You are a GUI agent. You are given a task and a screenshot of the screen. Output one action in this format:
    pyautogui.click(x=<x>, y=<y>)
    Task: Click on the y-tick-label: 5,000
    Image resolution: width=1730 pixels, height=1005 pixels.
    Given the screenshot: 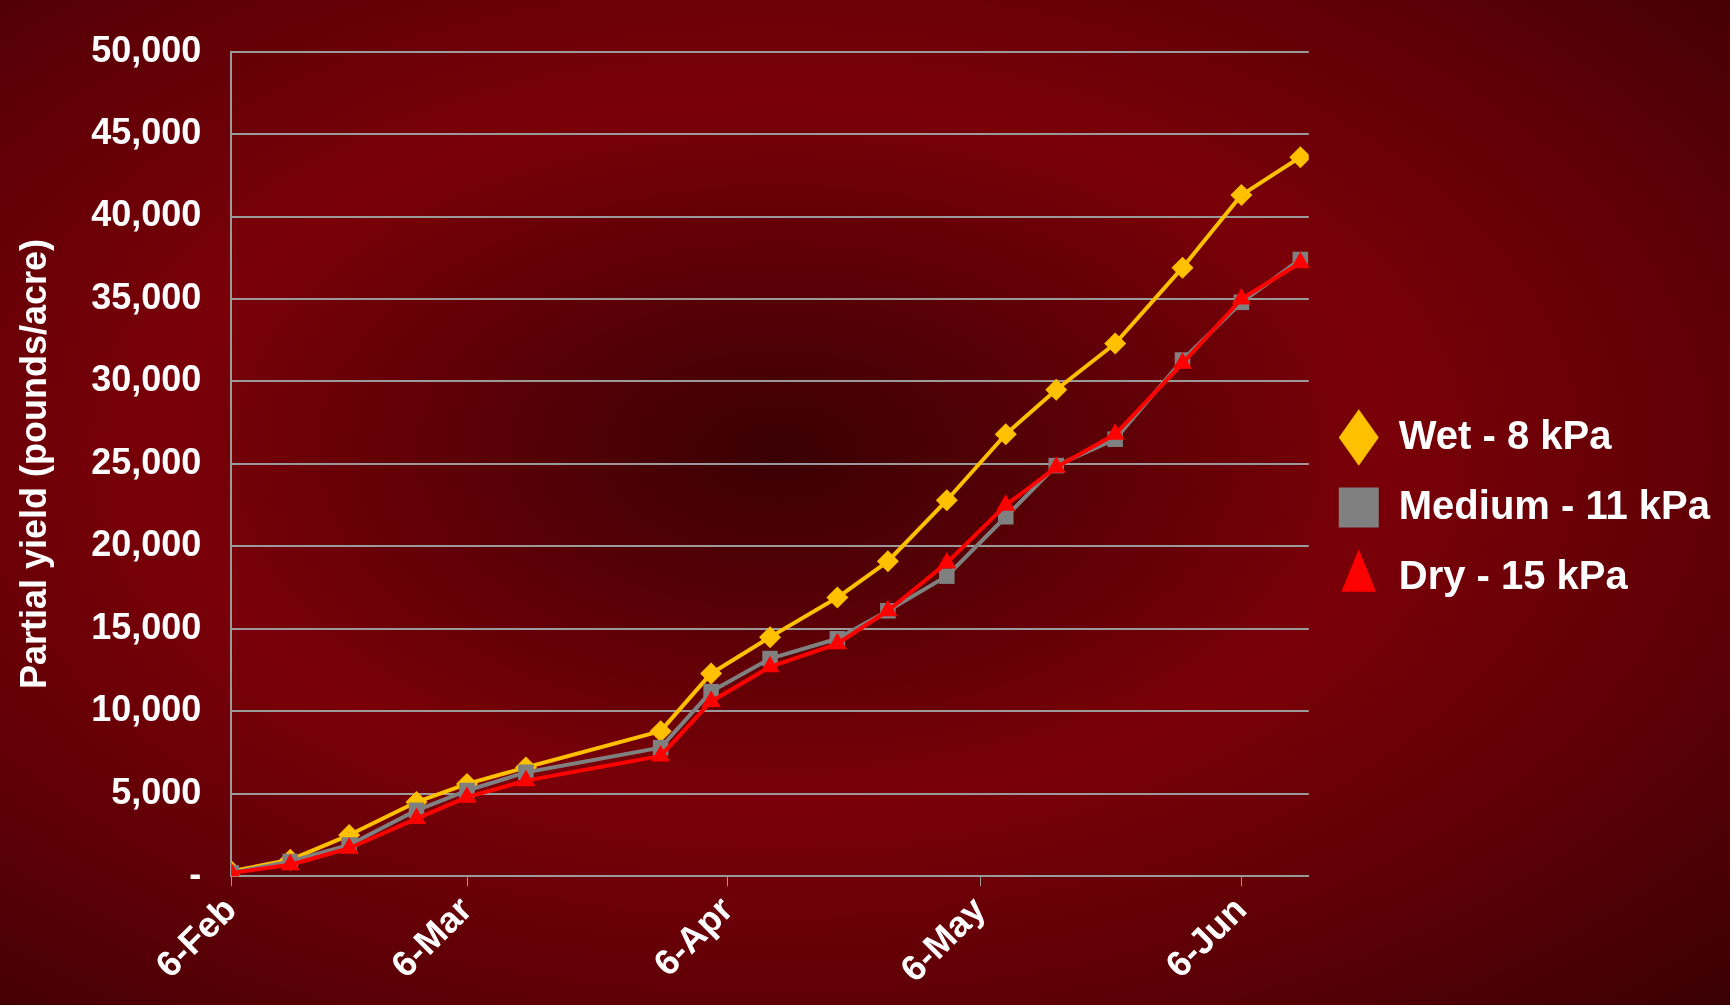 What is the action you would take?
    pyautogui.click(x=156, y=791)
    